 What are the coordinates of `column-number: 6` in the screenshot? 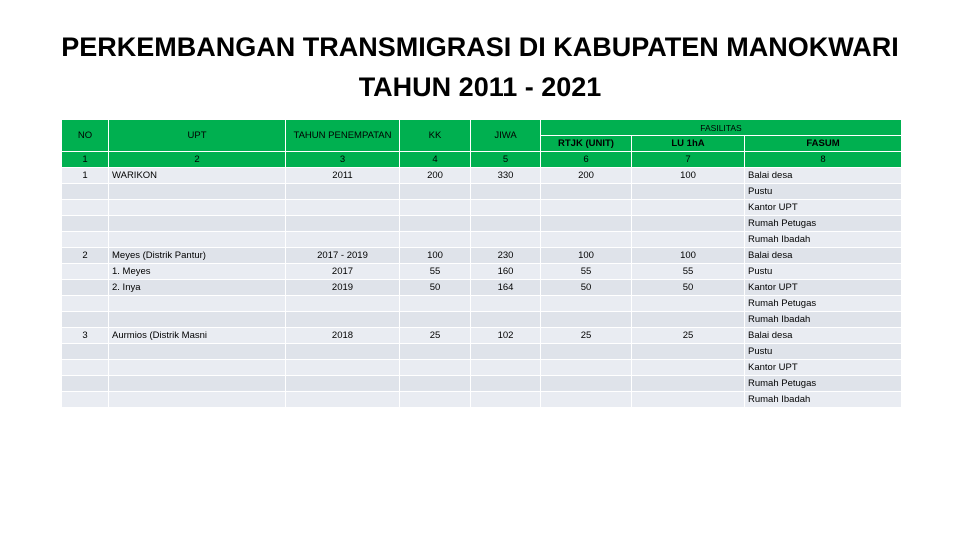 It's located at (586, 159).